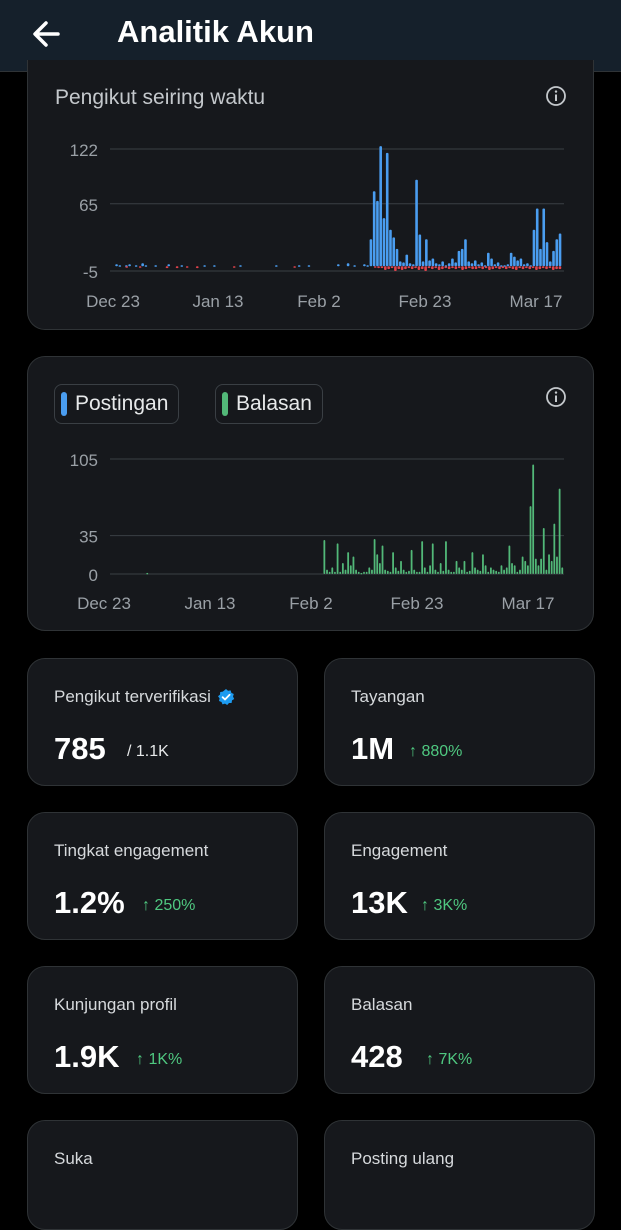 This screenshot has height=1230, width=621. Describe the element at coordinates (459, 722) in the screenshot. I see `stat-card-impressions: Tayangan 1M ↑ 880%` at that location.